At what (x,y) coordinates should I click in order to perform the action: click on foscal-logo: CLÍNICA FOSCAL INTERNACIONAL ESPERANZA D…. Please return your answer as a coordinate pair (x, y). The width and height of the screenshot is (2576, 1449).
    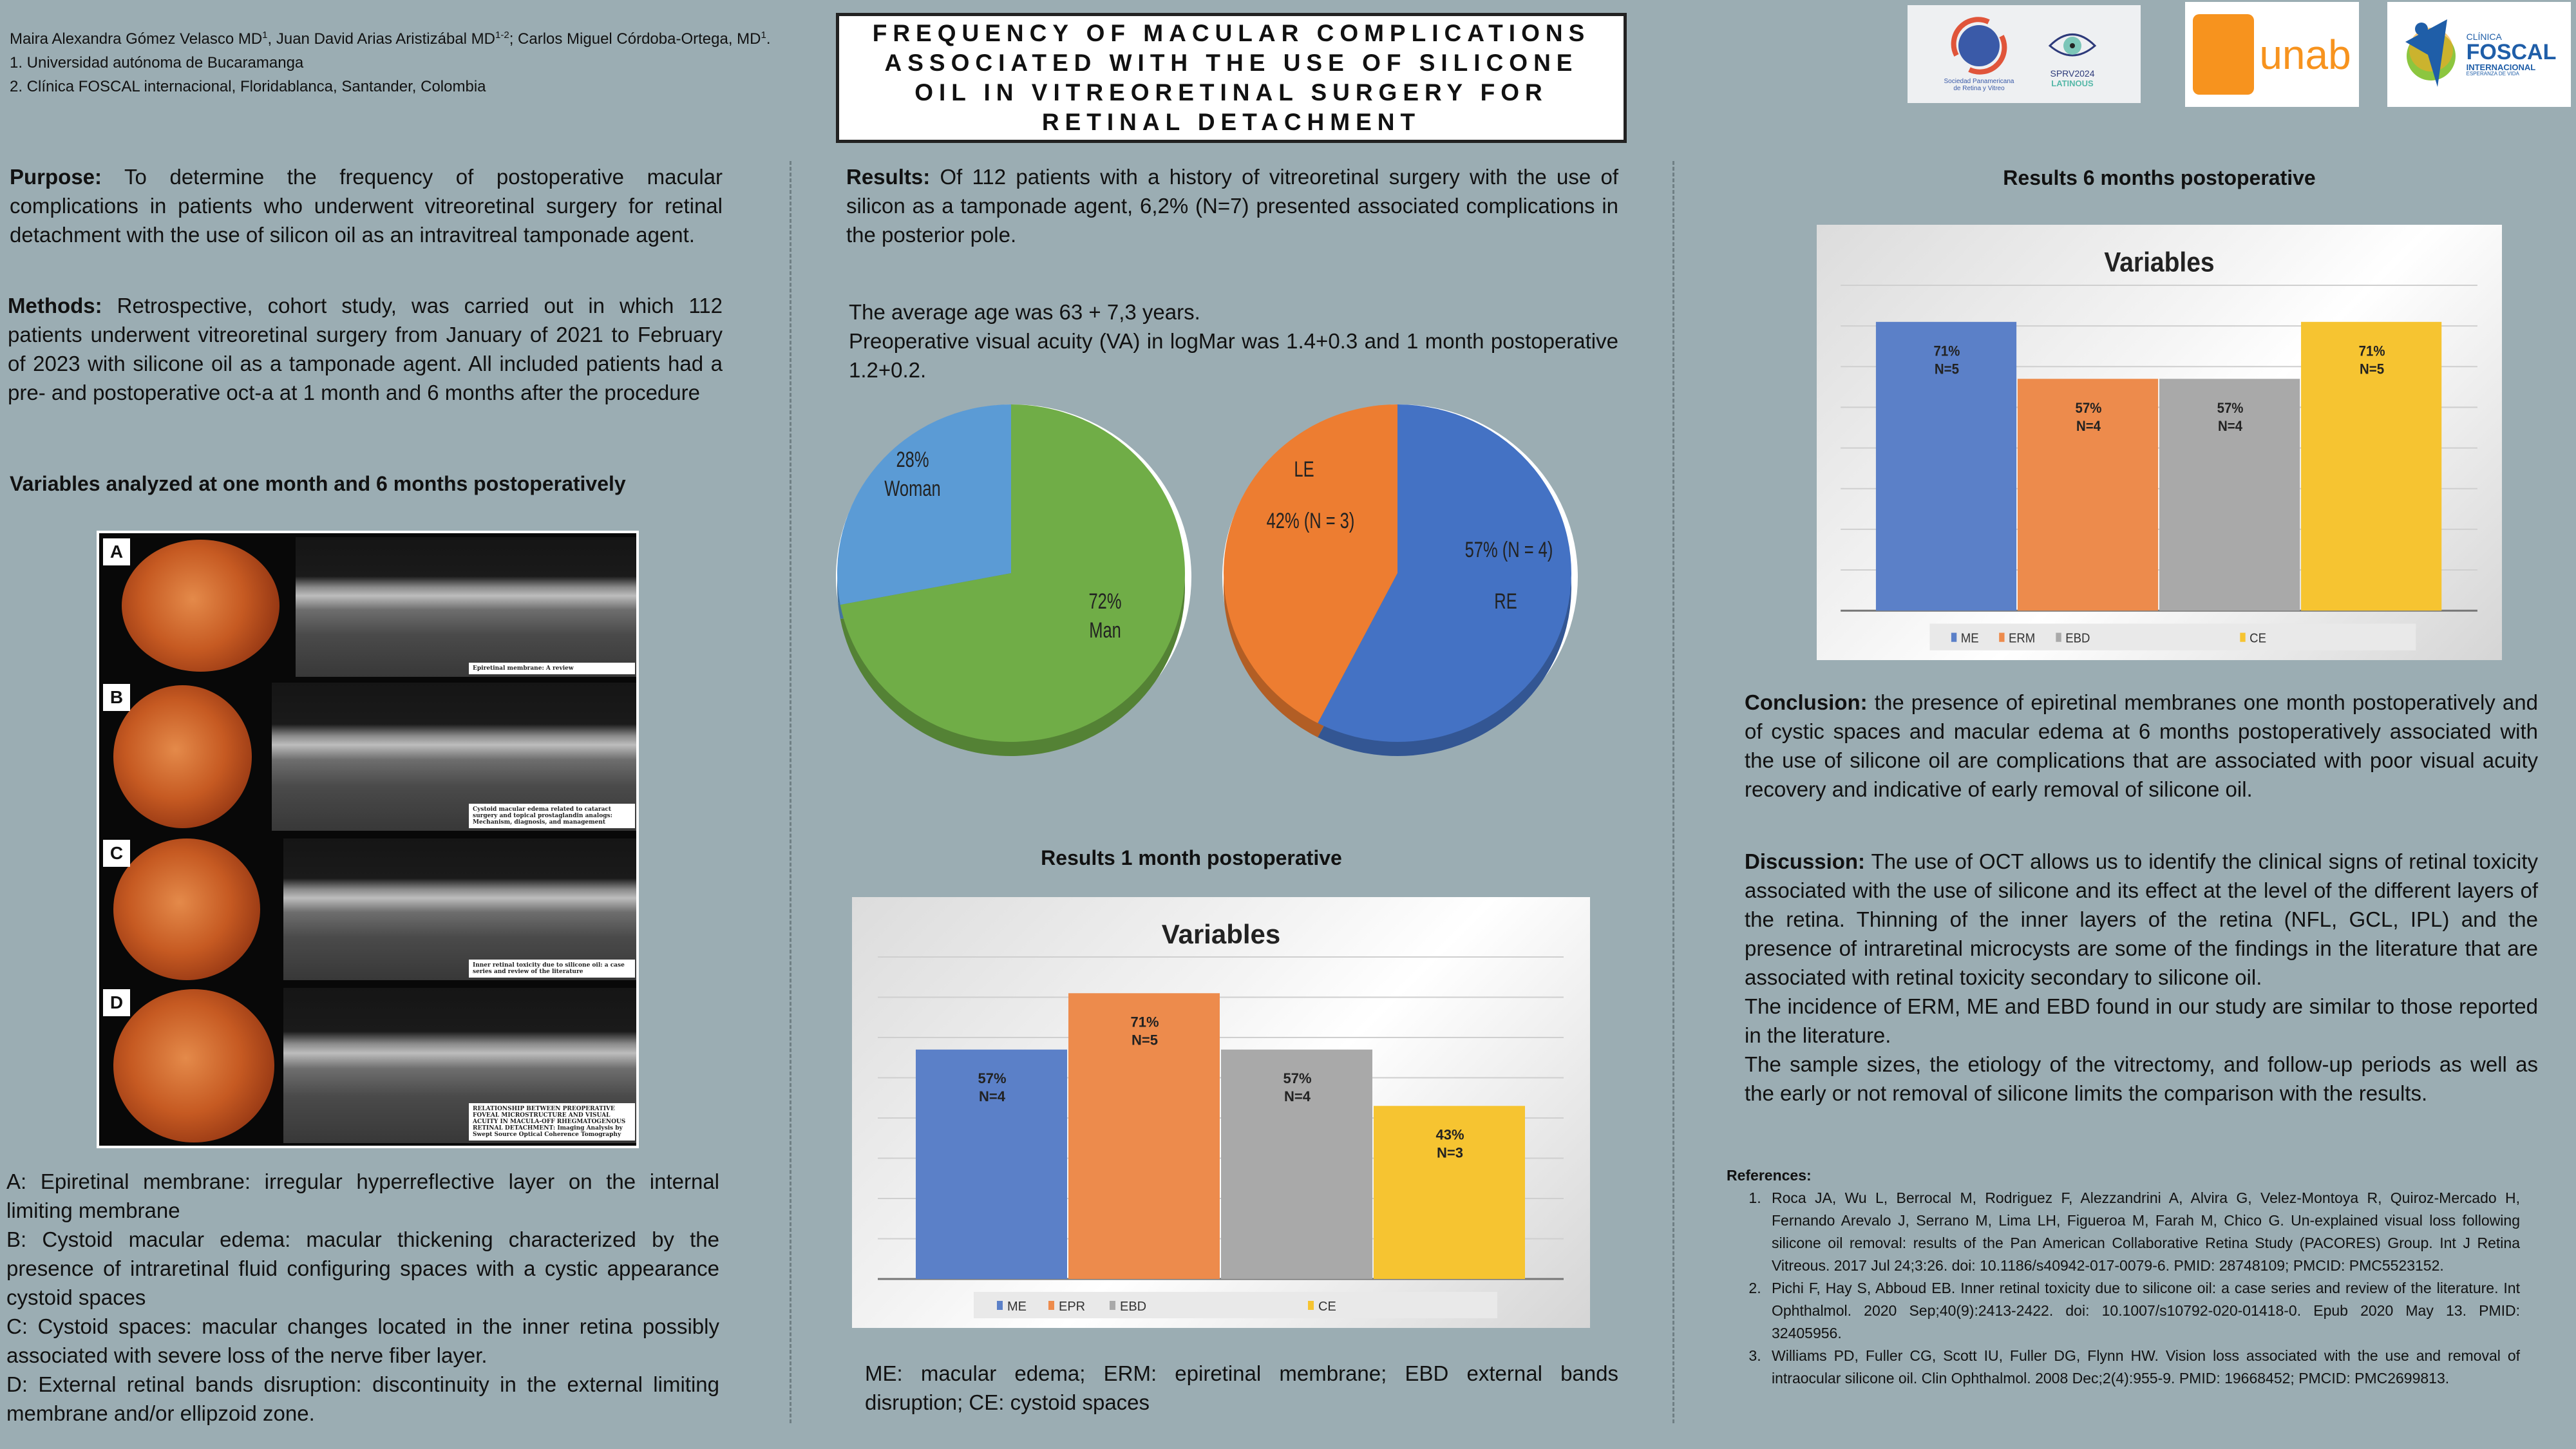
    Looking at the image, I should click on (2479, 54).